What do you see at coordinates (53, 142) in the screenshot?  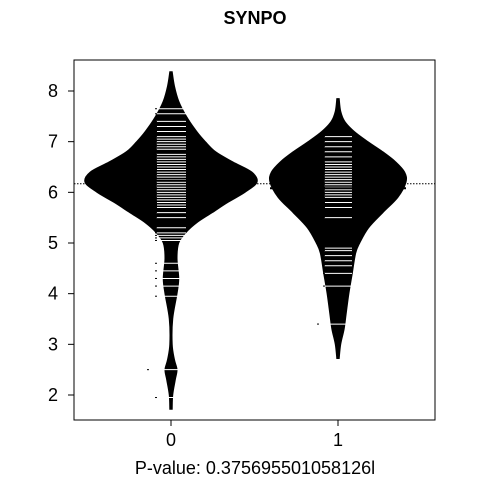 I see `y-tick-label-7: 7` at bounding box center [53, 142].